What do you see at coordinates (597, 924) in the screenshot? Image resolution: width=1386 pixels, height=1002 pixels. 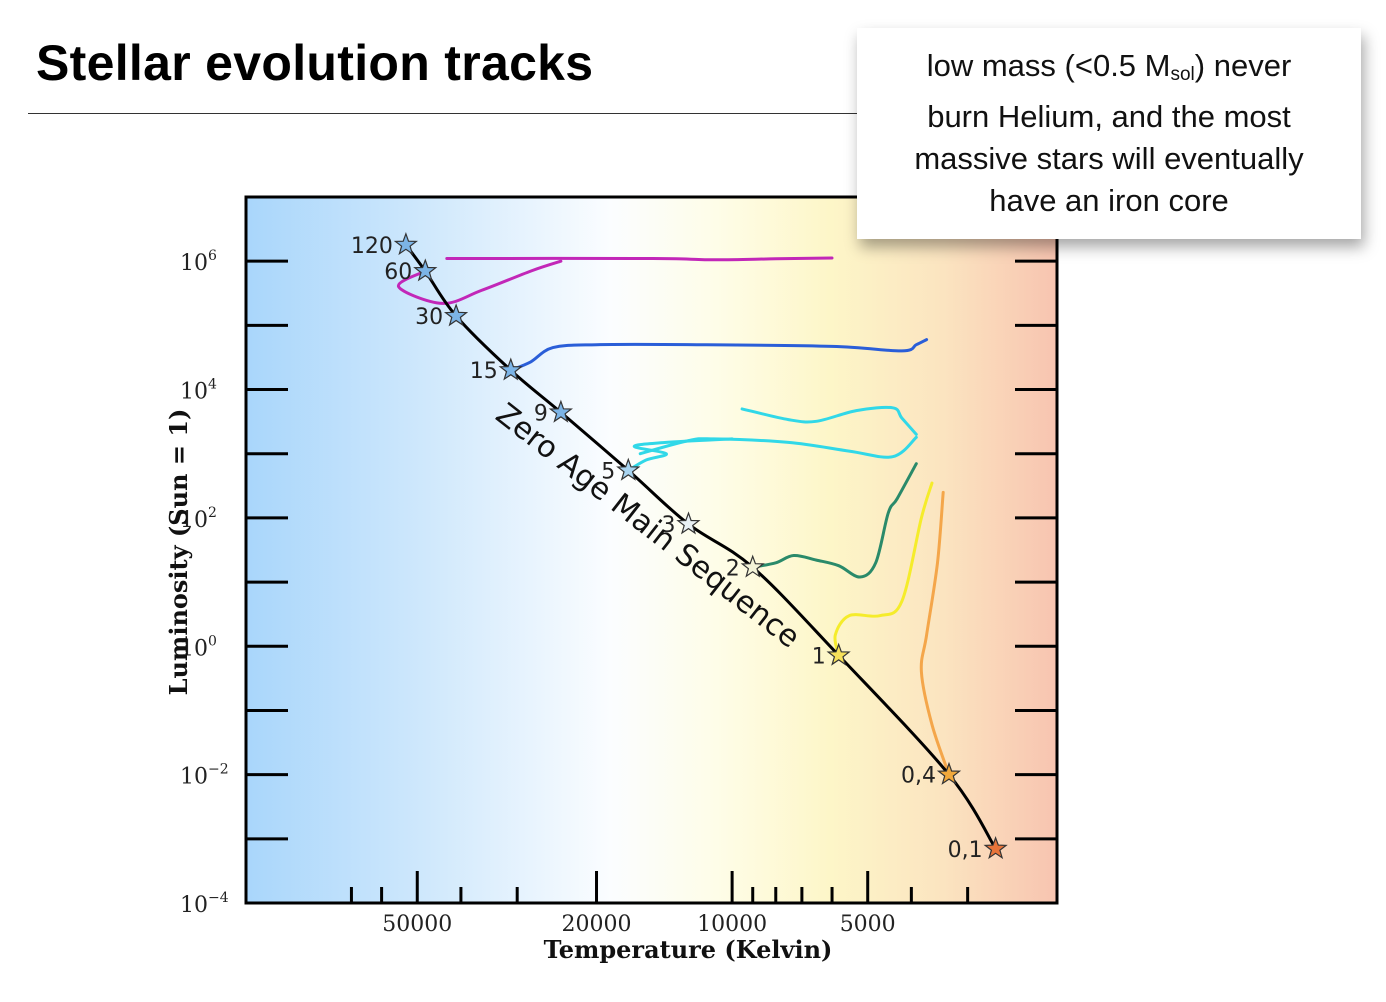 I see `x-tick-label: 20000` at bounding box center [597, 924].